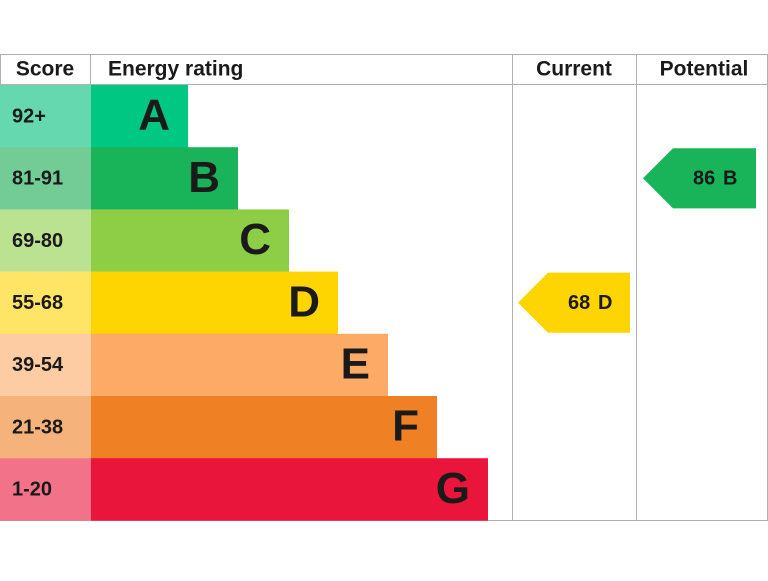  What do you see at coordinates (355, 364) in the screenshot?
I see `rating-letter: E` at bounding box center [355, 364].